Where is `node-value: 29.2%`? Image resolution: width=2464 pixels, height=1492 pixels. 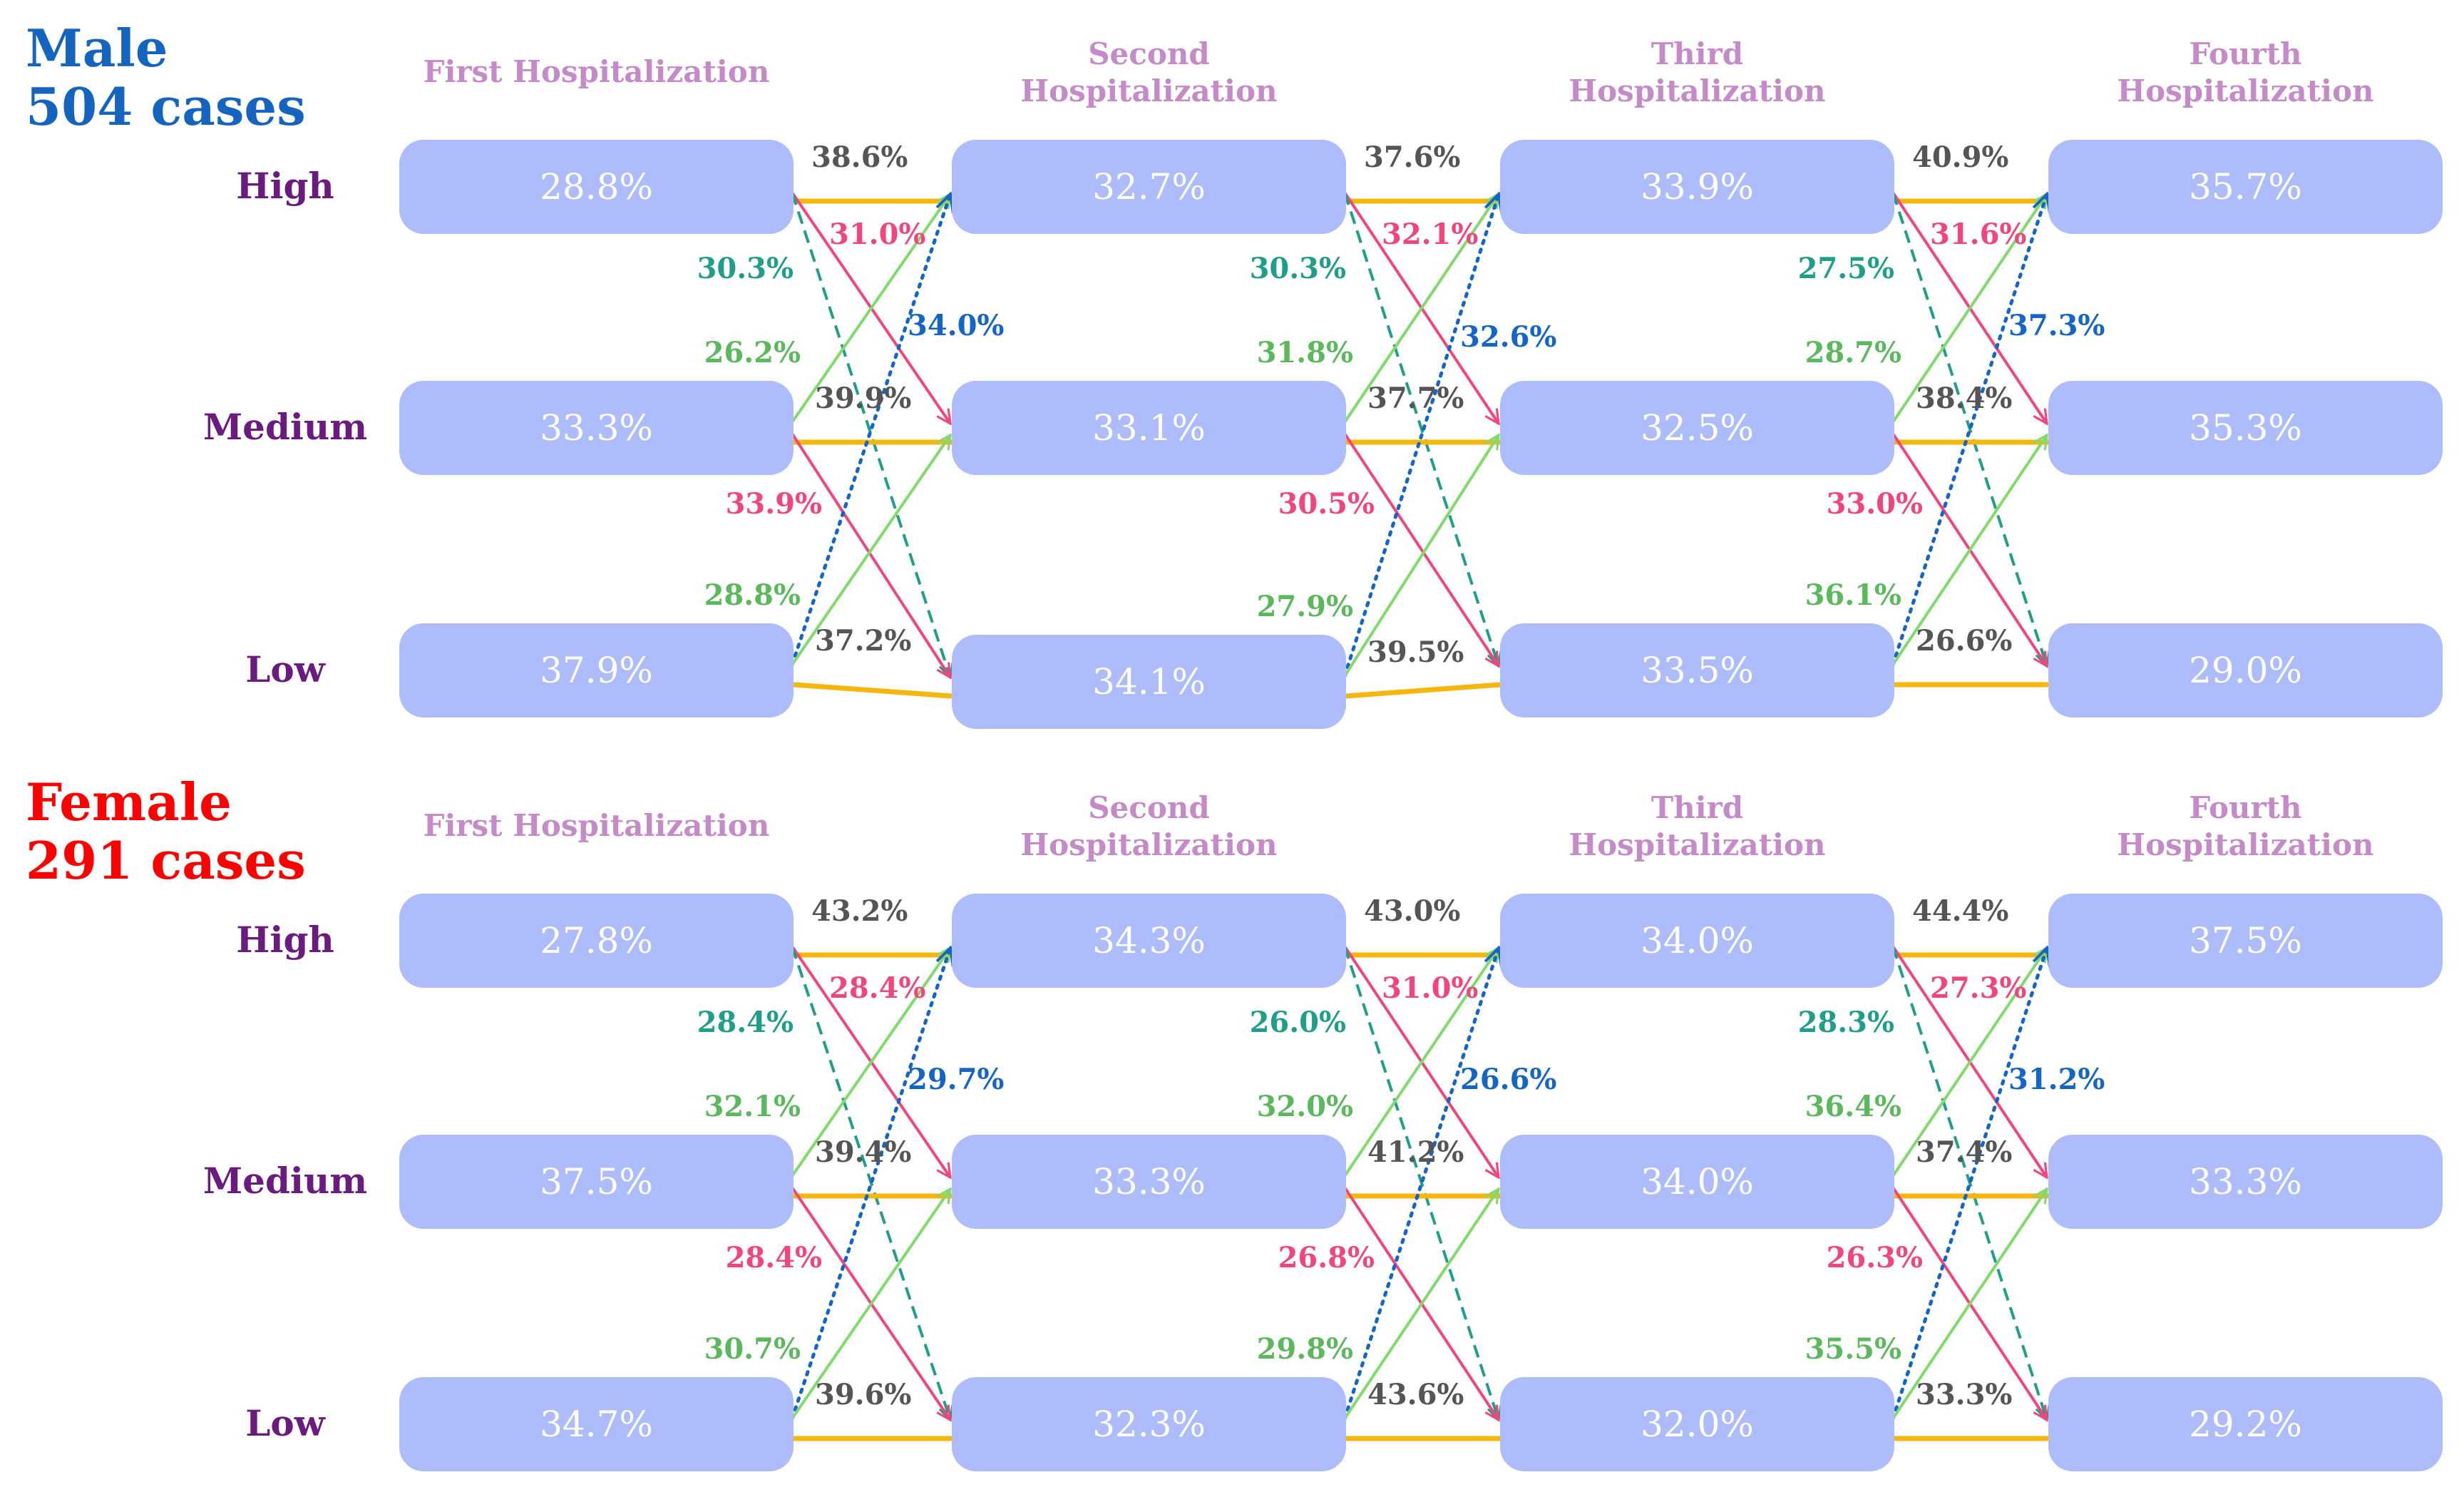
node-value: 29.2% is located at coordinates (2245, 1424).